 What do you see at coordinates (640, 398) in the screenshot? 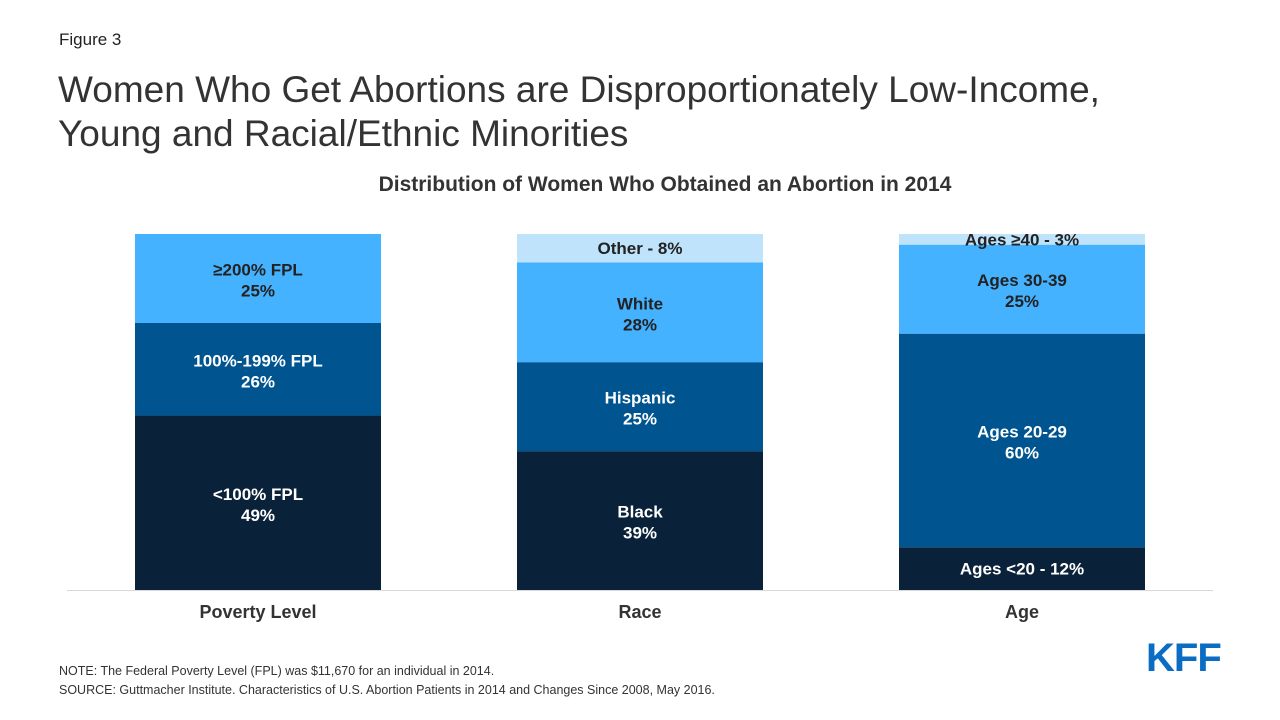
I see `segment-label: Hispanic` at bounding box center [640, 398].